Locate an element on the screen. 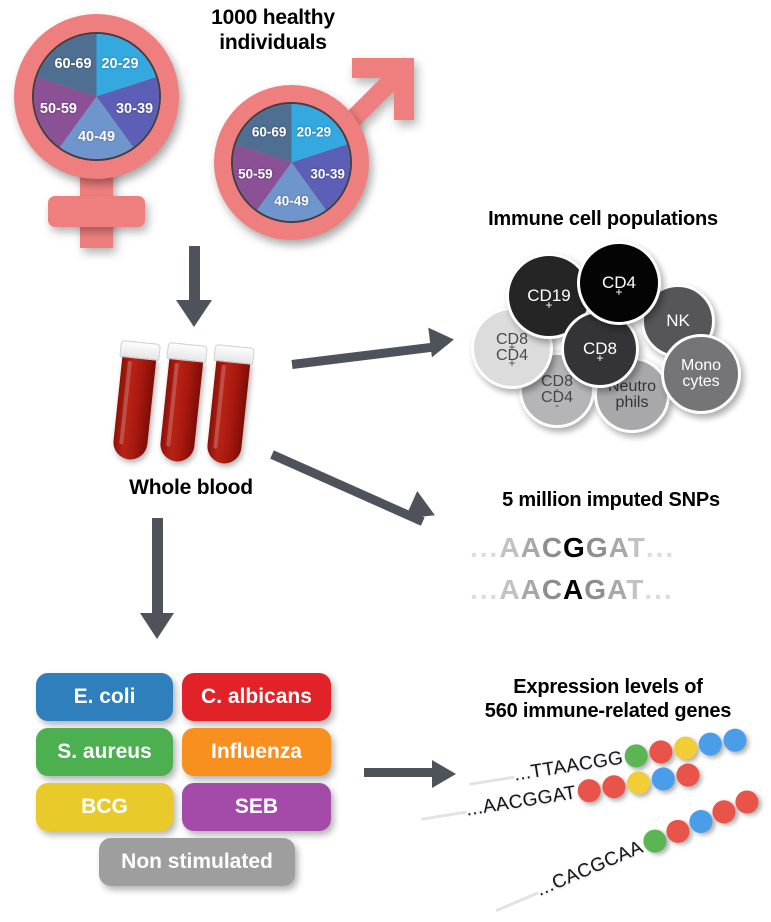 The height and width of the screenshot is (922, 771). stimulus-label: BCG is located at coordinates (104, 806).